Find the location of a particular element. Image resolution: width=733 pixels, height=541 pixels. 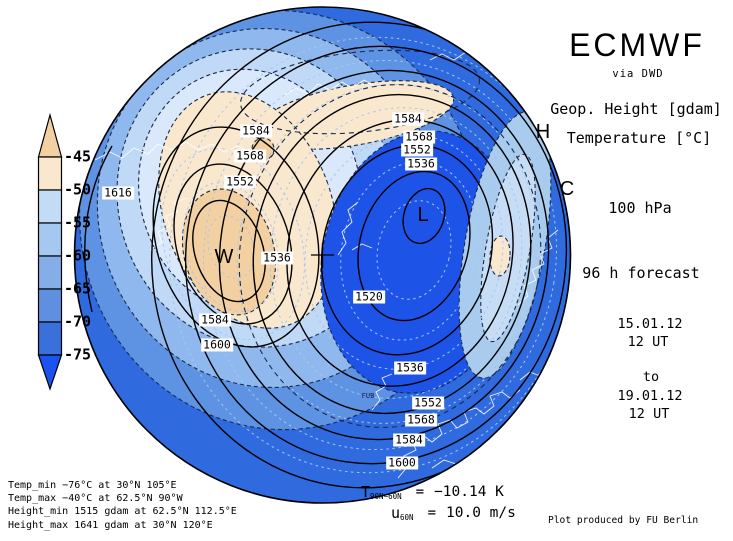

field-label-height: Geop. Height [gdam] is located at coordinates (636, 109).